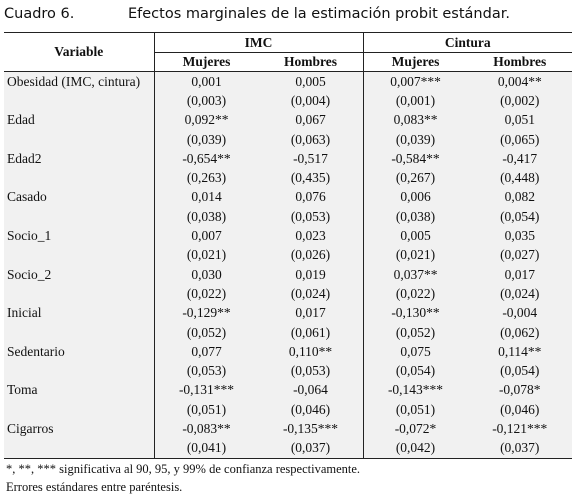 The height and width of the screenshot is (499, 576). Describe the element at coordinates (310, 274) in the screenshot. I see `coefficient-cell: 0,019` at that location.